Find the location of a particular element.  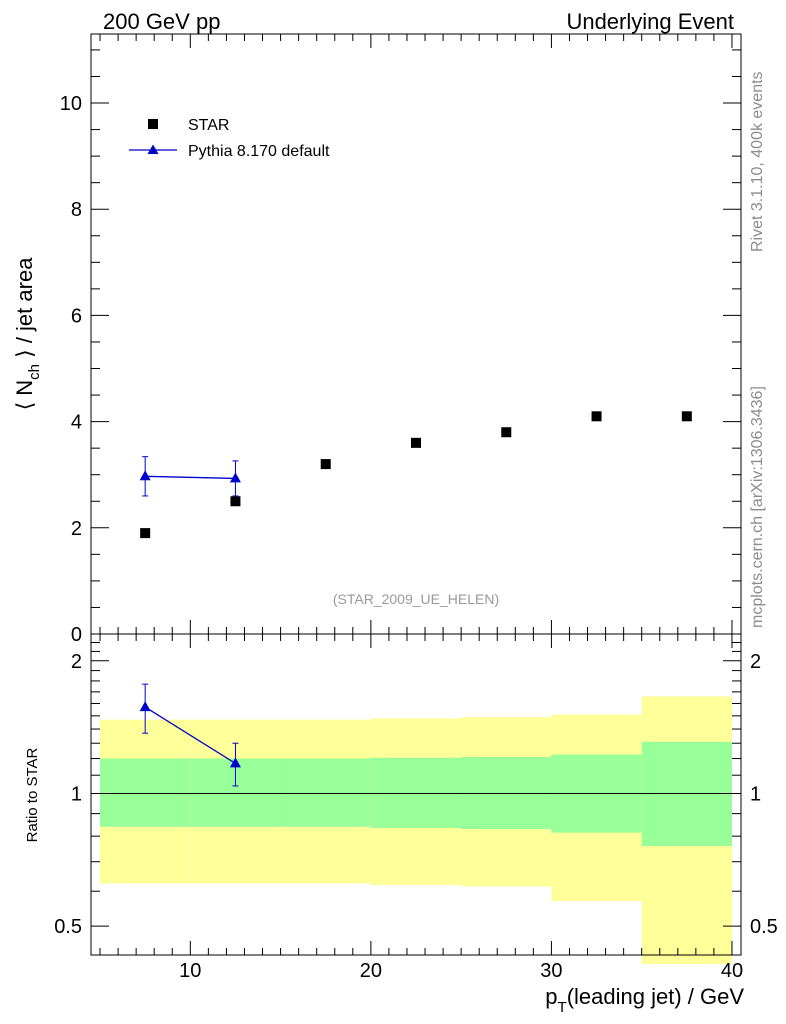

legend-pythia-label: Pythia 8.170 default is located at coordinates (259, 151).